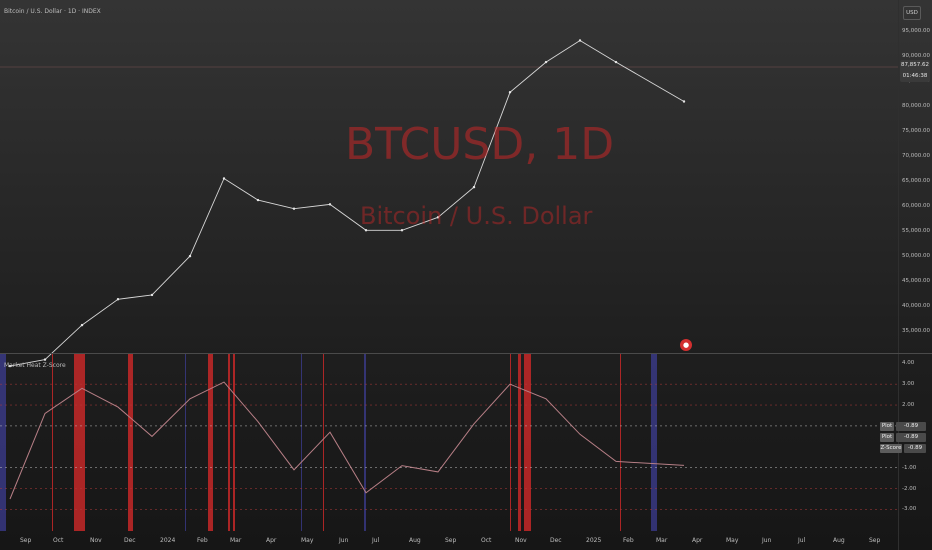 This screenshot has width=932, height=550. I want to click on time-tick-label: 2025, so click(594, 540).